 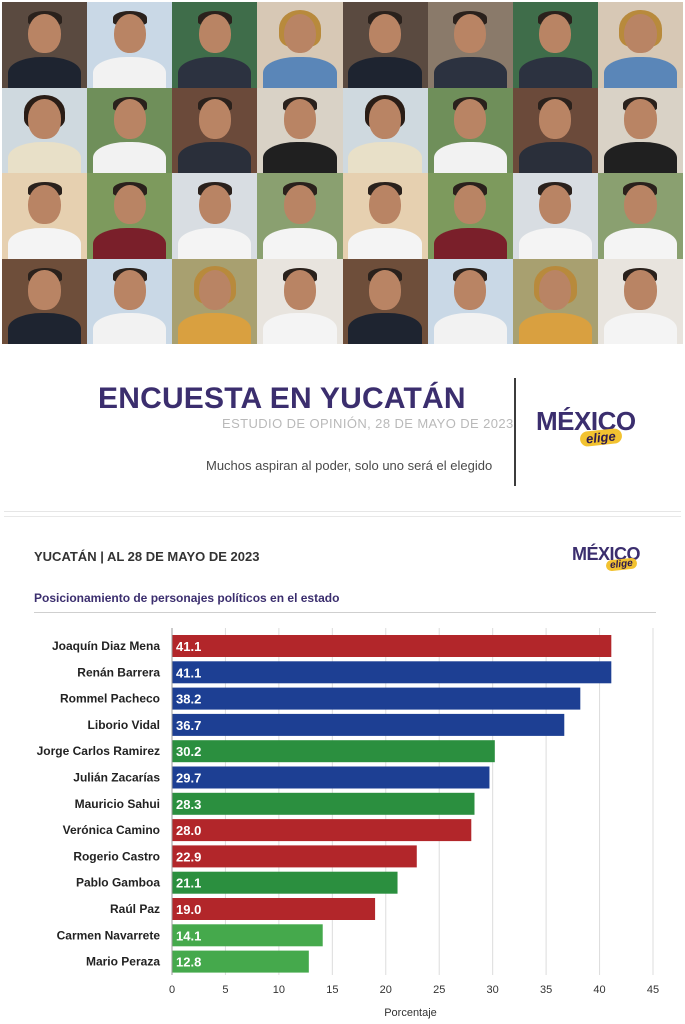 I want to click on bar-value-label: 28.3, so click(x=188, y=804).